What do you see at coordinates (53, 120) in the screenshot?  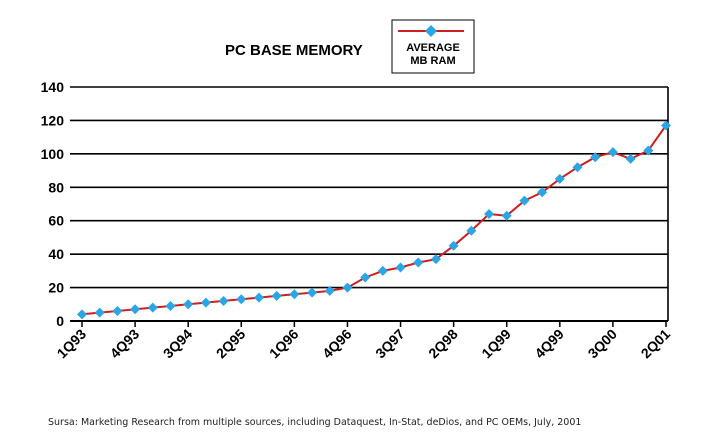 I see `y-tick-label: 120` at bounding box center [53, 120].